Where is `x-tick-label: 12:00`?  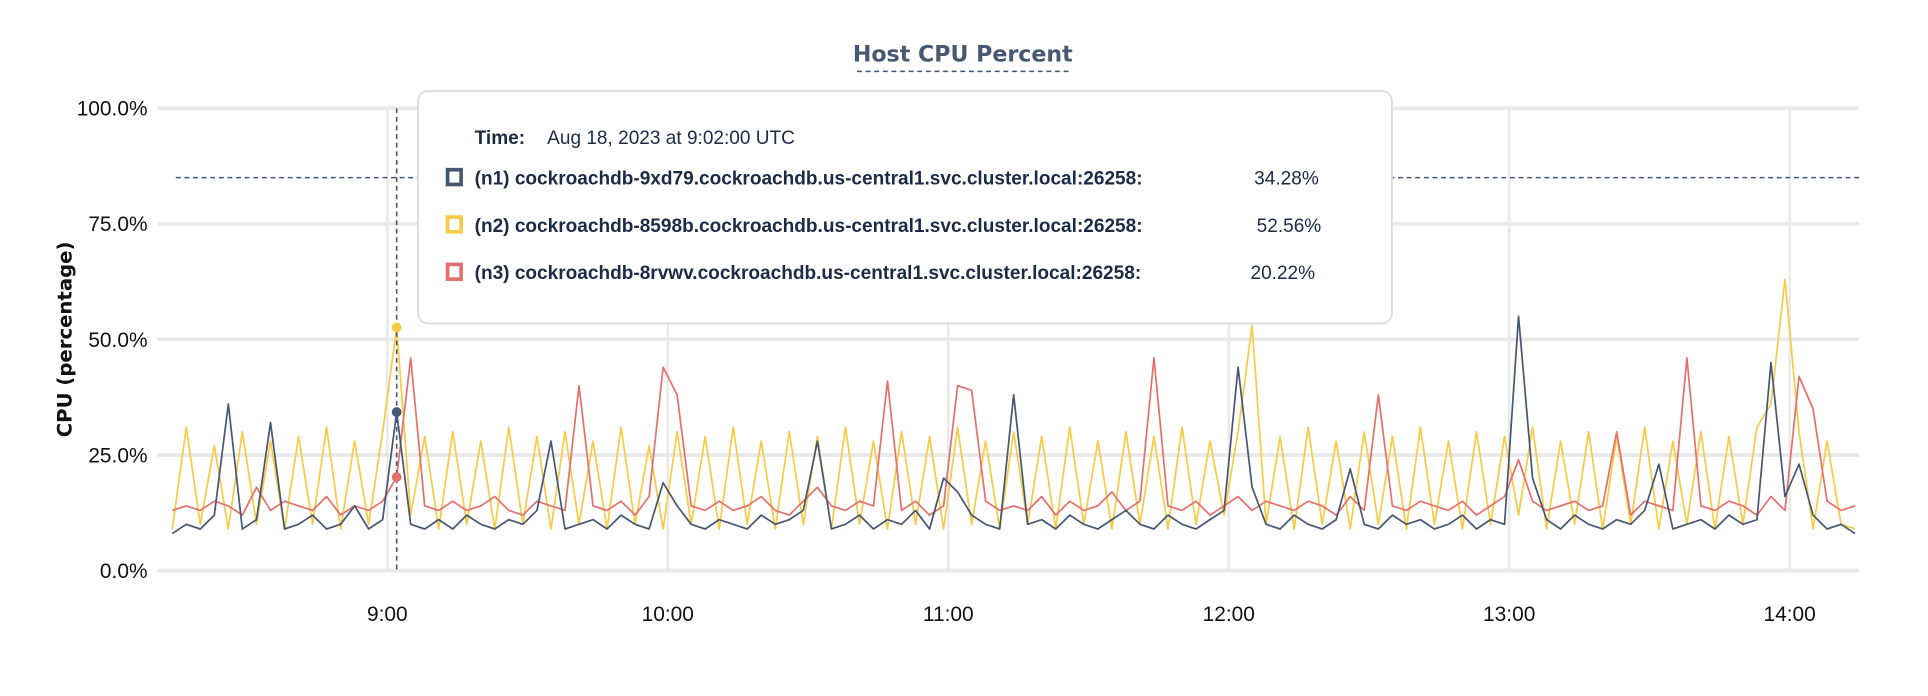
x-tick-label: 12:00 is located at coordinates (1229, 614).